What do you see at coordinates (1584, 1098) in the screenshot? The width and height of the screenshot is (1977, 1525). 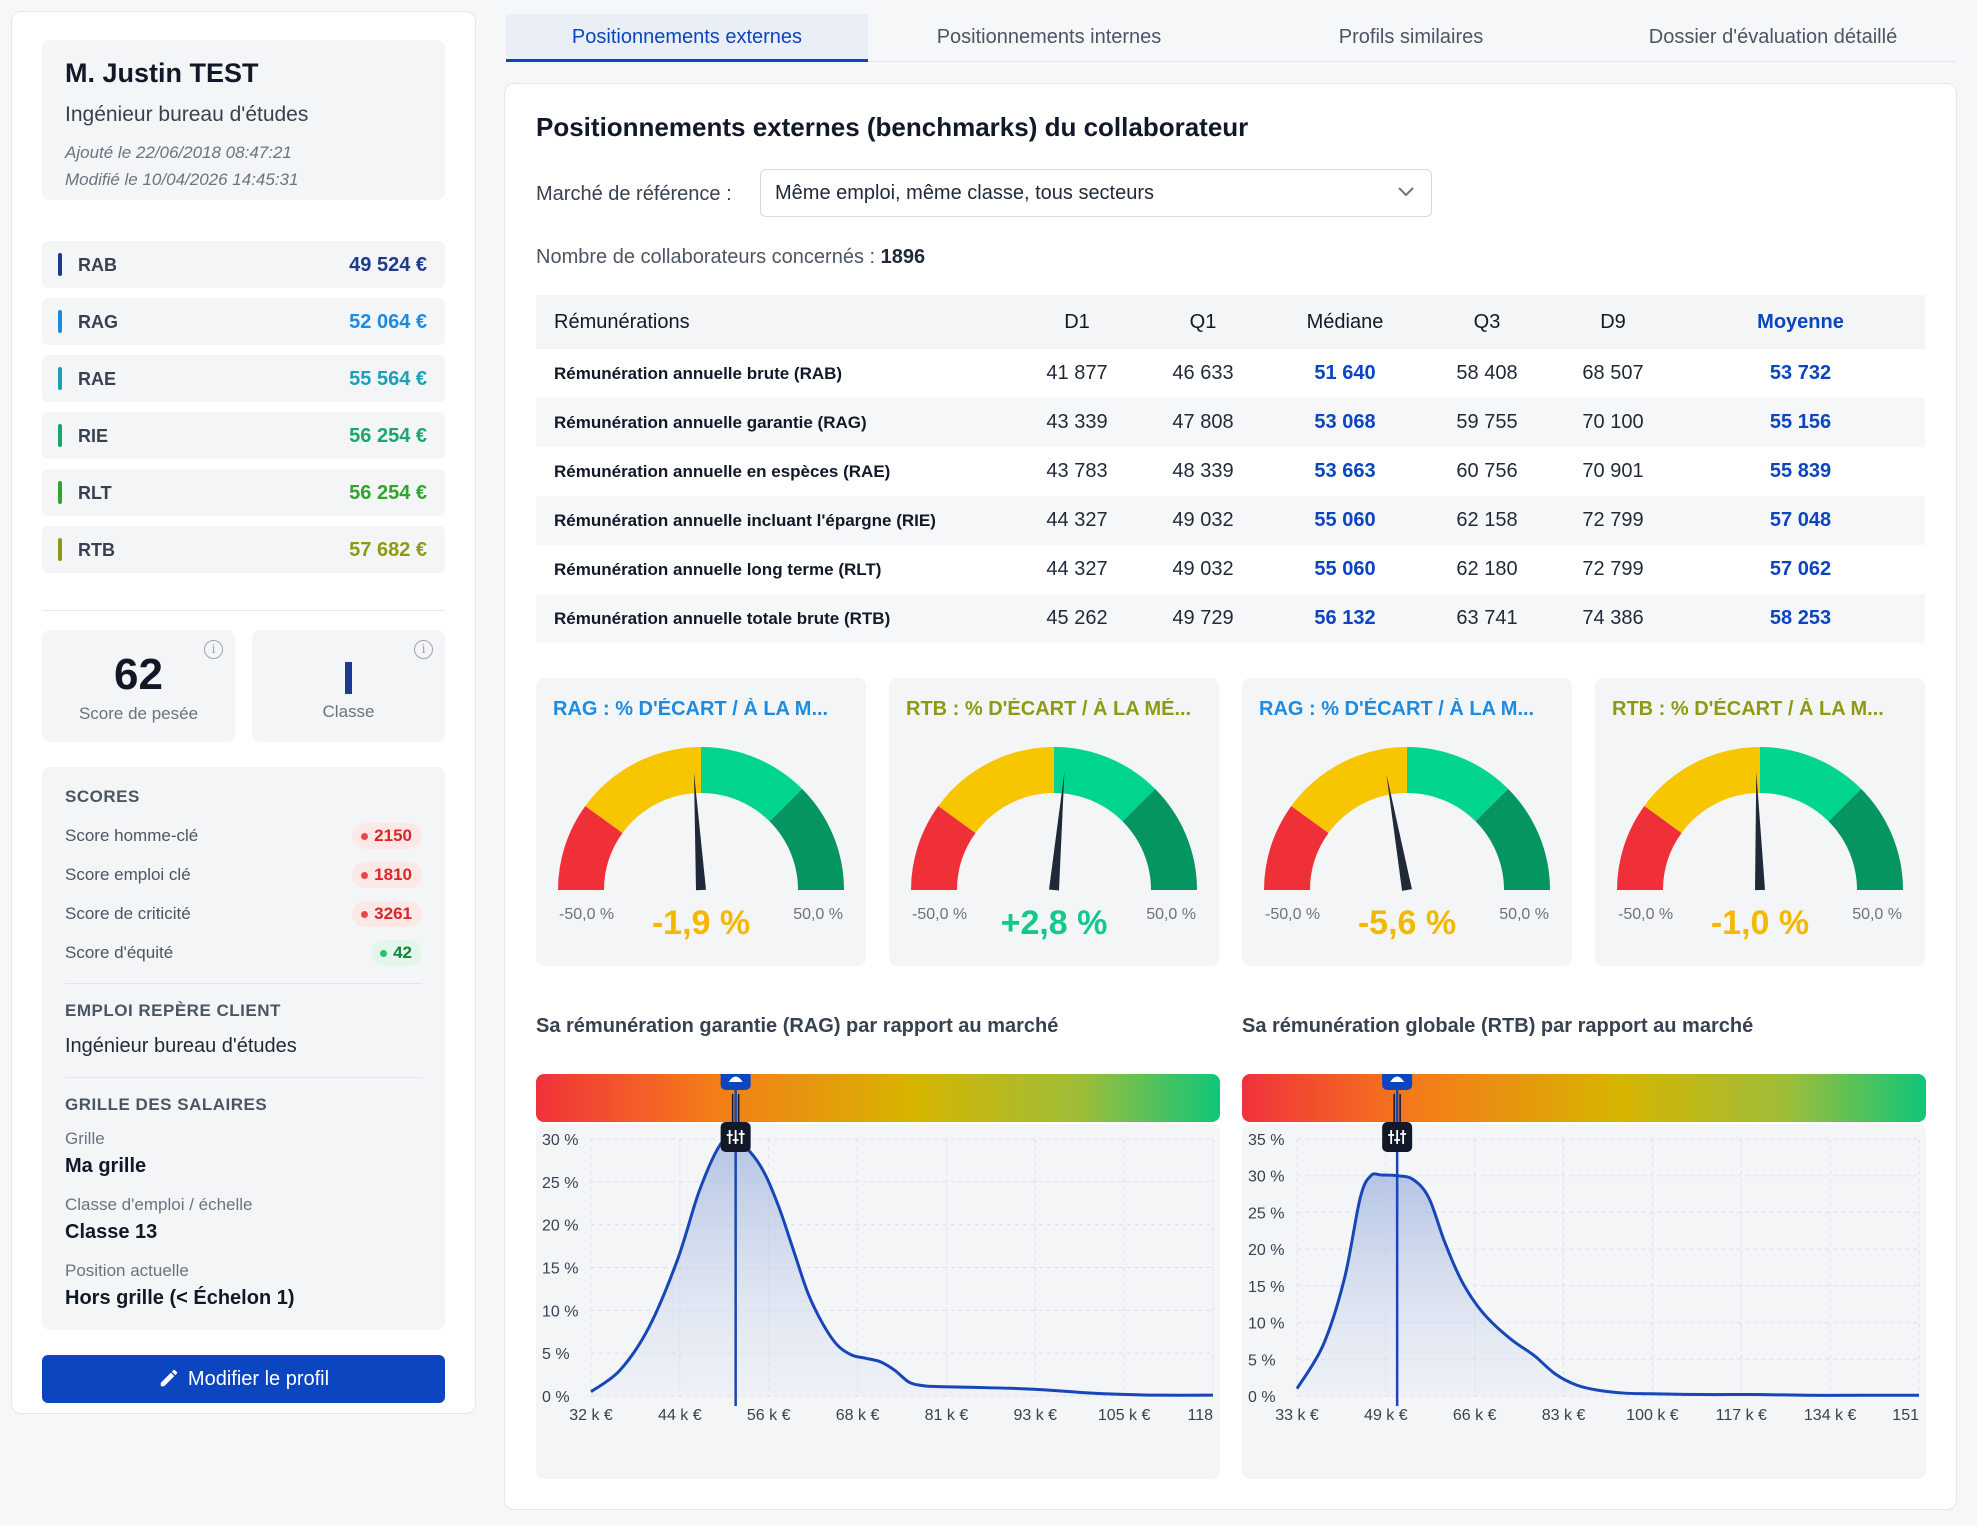 I see `market-color-band` at bounding box center [1584, 1098].